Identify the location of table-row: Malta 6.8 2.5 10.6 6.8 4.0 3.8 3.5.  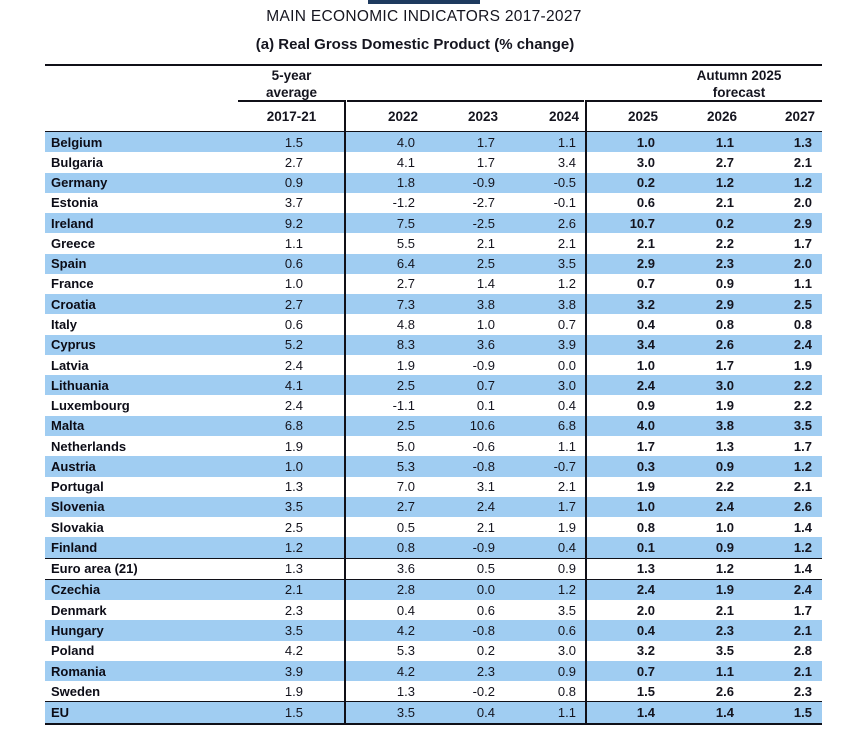
(433, 425).